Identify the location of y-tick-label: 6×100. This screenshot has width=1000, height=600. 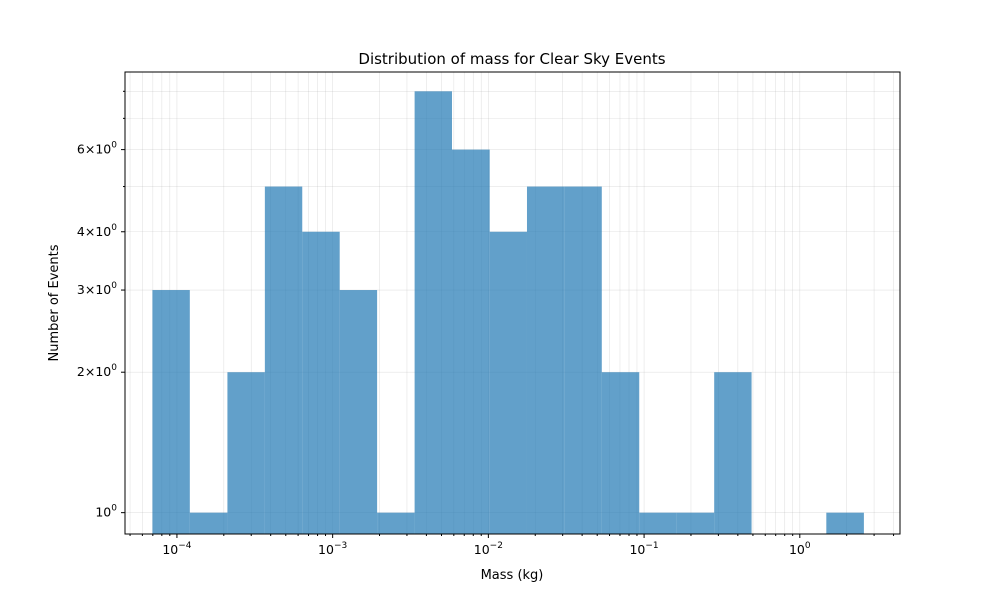
(97, 149).